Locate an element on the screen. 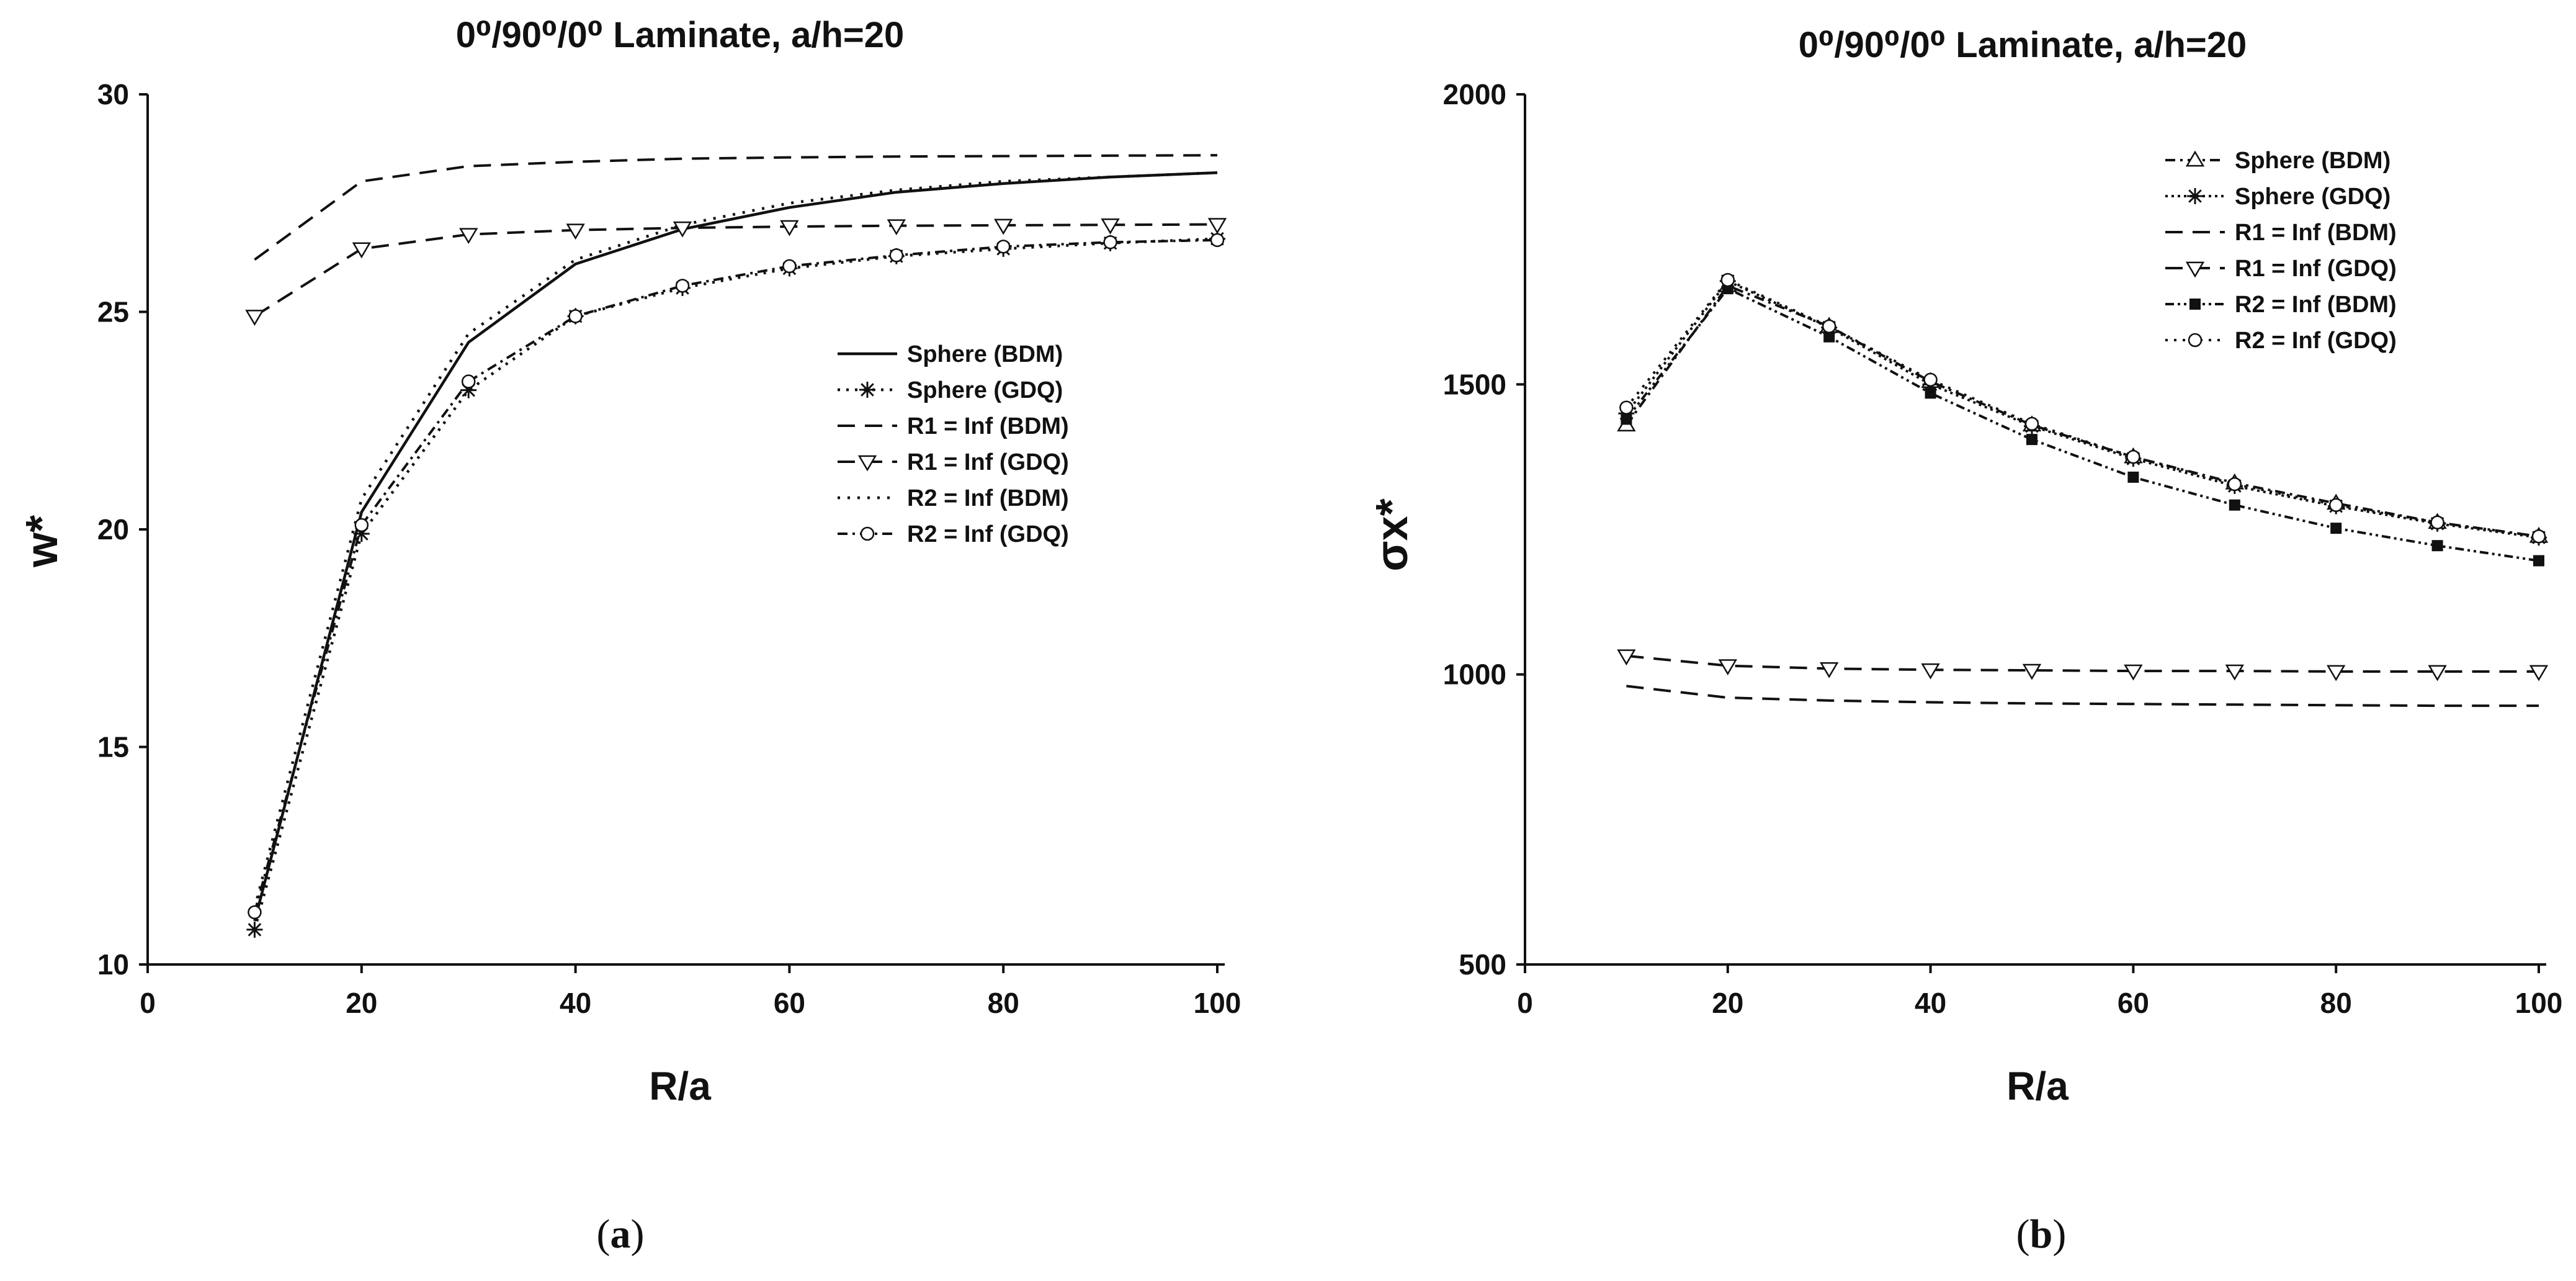  x-tick-label: 20 is located at coordinates (1727, 1003).